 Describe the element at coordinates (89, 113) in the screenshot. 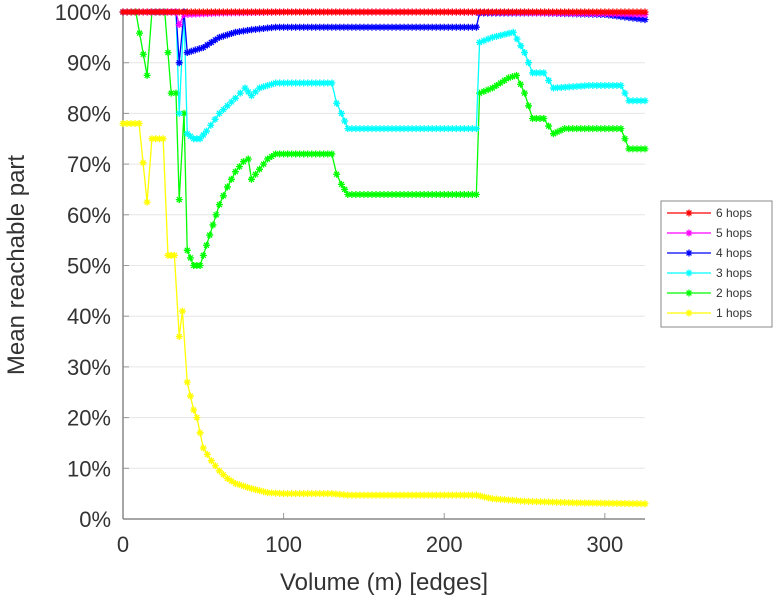

I see `y-tick-label: 80%` at that location.